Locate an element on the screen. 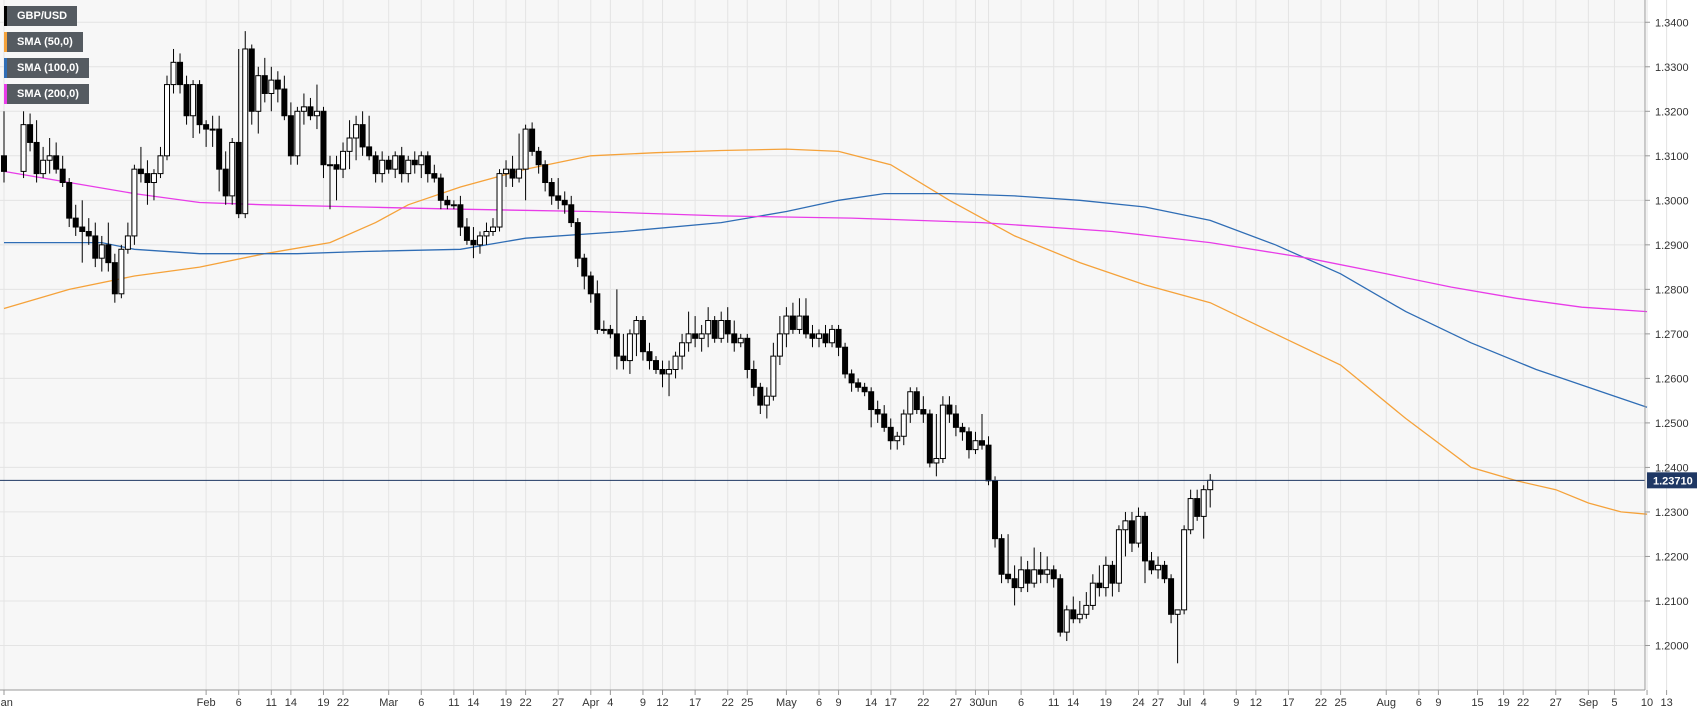 The width and height of the screenshot is (1707, 717). y-tick-label: 1.3200 is located at coordinates (1672, 112).